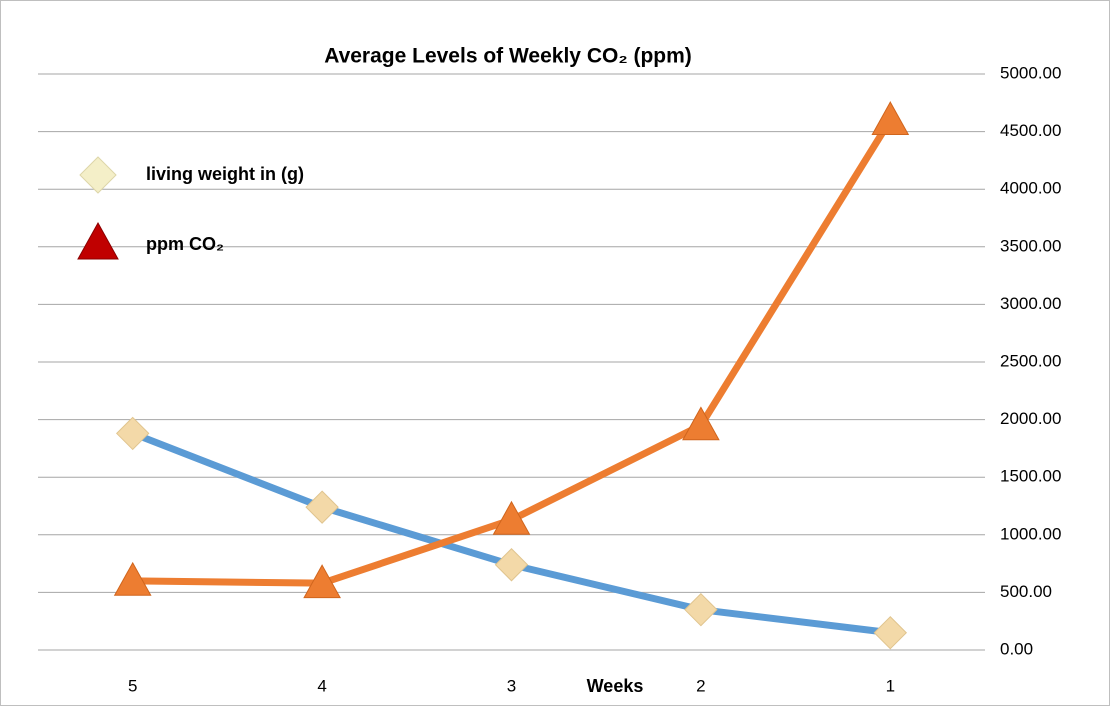 This screenshot has height=706, width=1110. I want to click on y-tick-label: 1500.00, so click(1030, 476).